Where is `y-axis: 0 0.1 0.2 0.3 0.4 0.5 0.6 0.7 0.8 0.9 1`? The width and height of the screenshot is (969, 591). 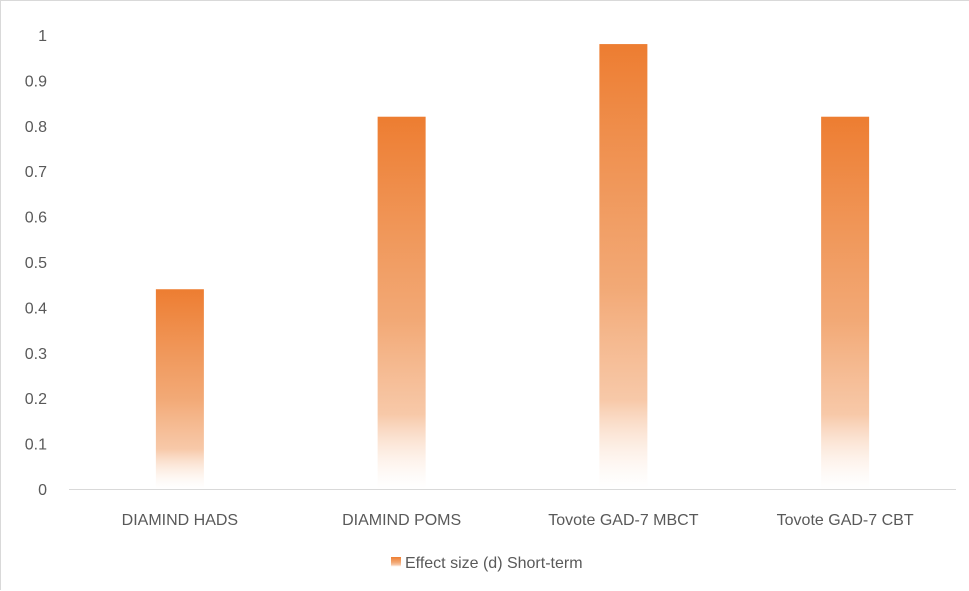
y-axis: 0 0.1 0.2 0.3 0.4 0.5 0.6 0.7 0.8 0.9 1 is located at coordinates (36, 263).